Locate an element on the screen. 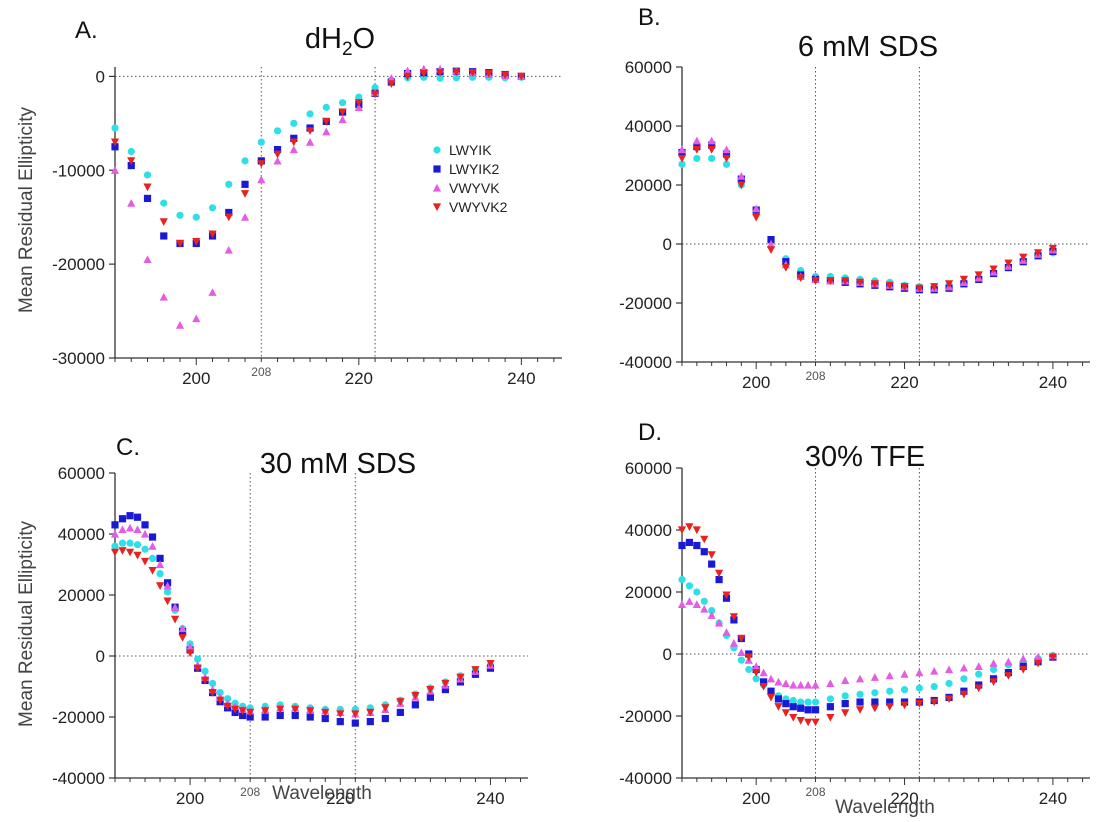 This screenshot has width=1099, height=822. series-vwyvk2 is located at coordinates (867, 219).